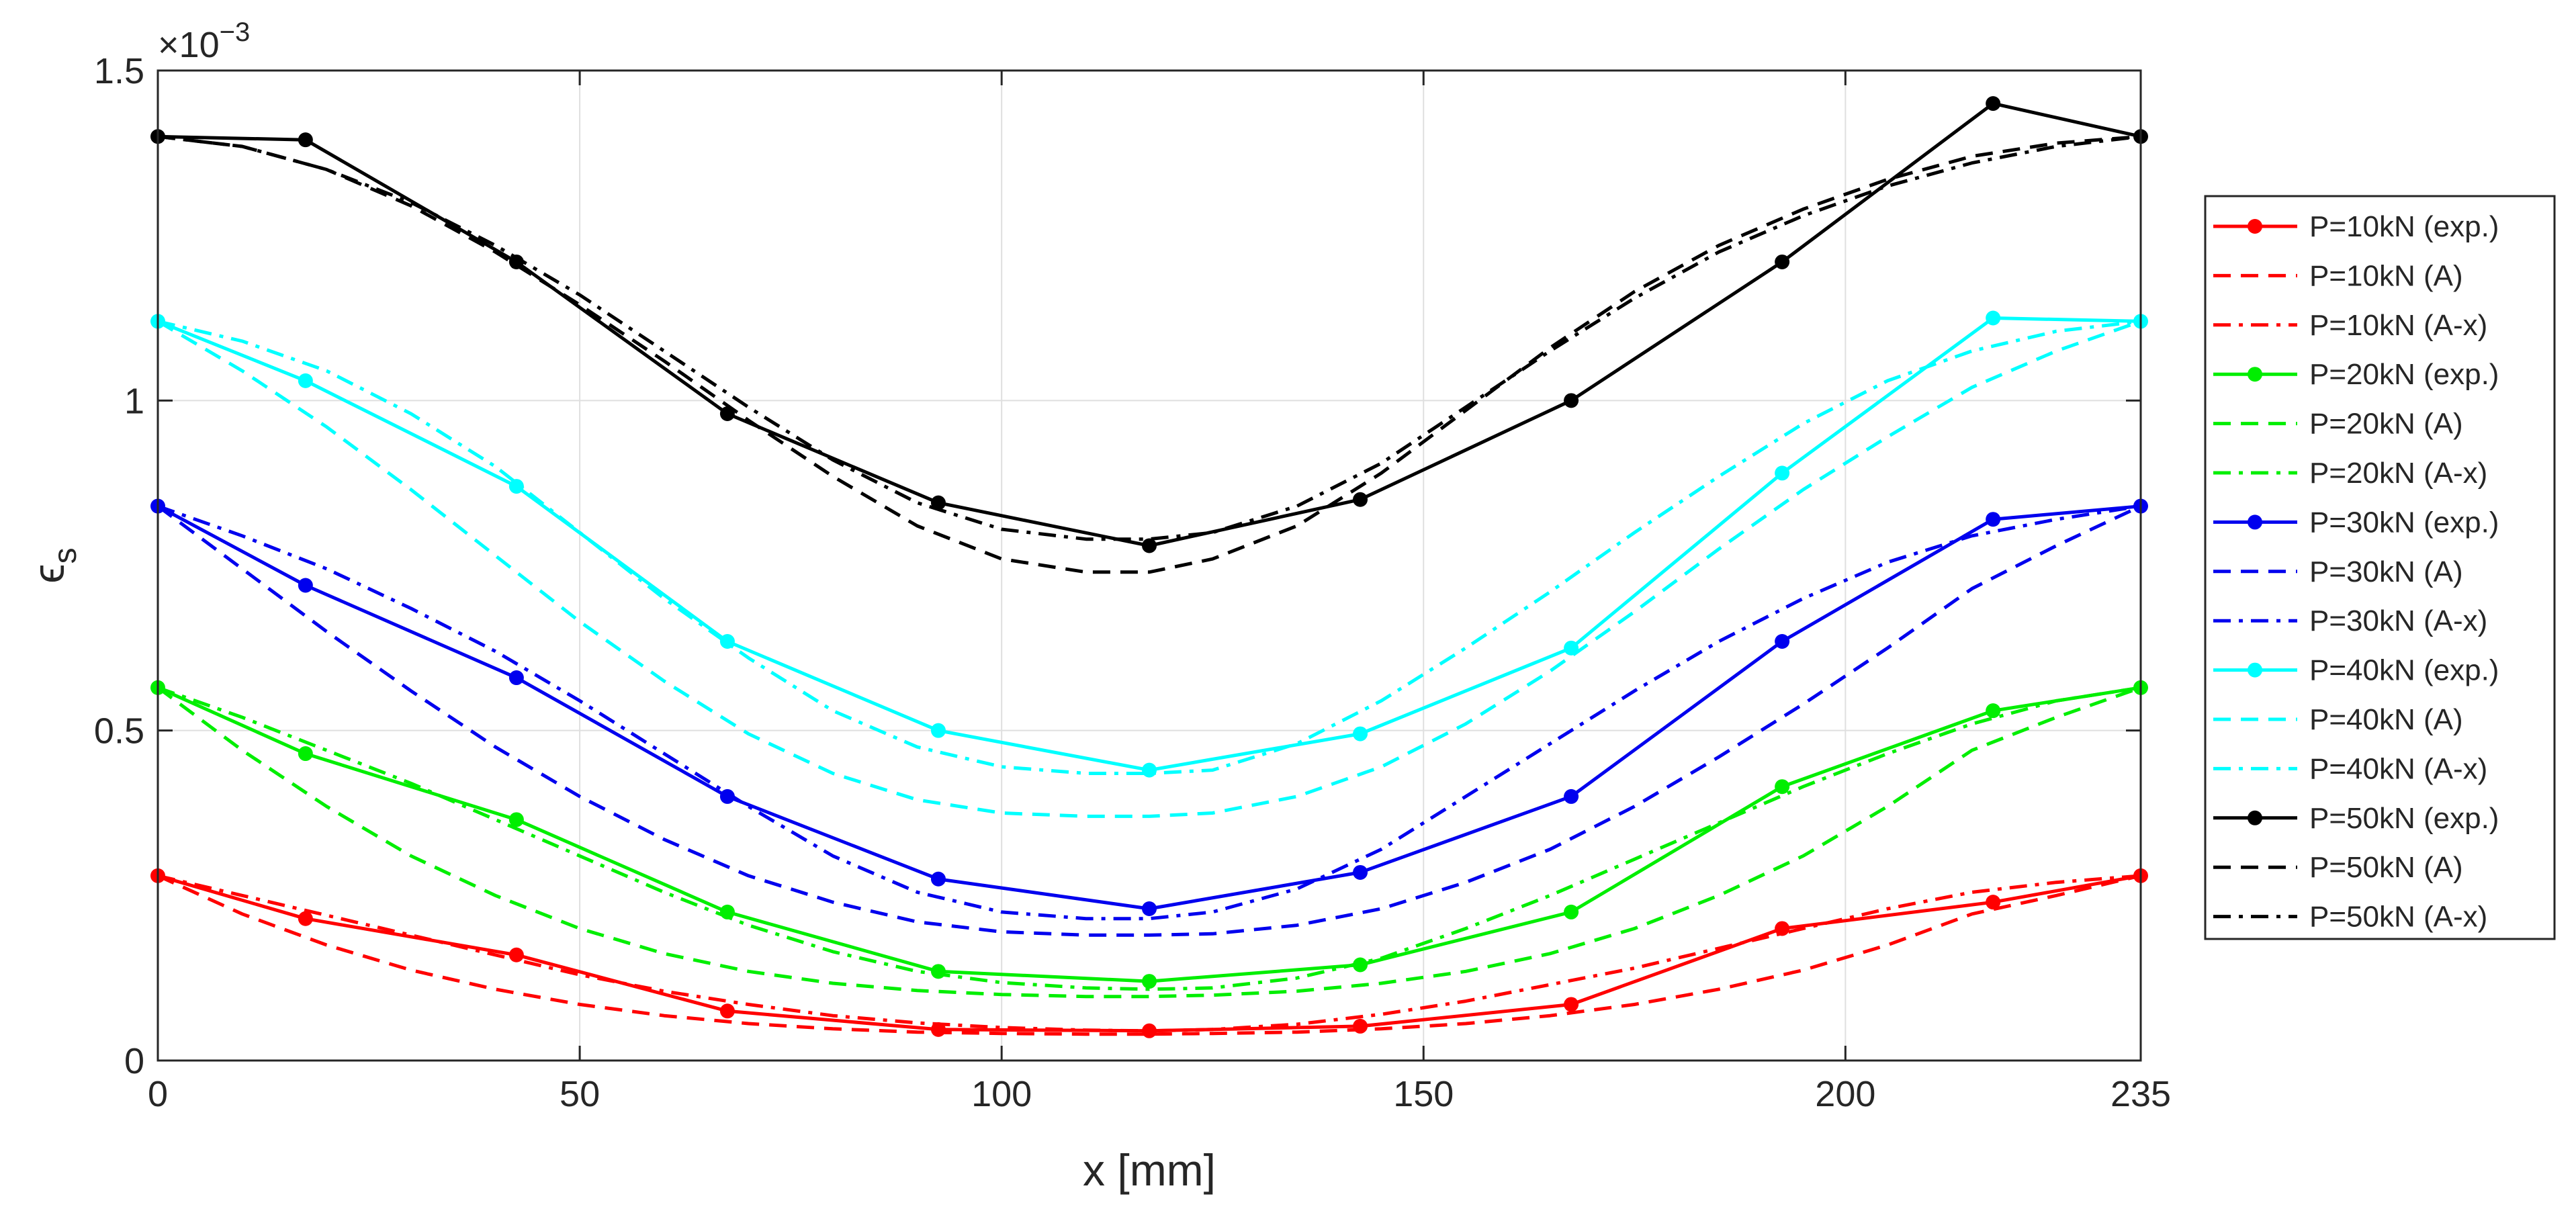  I want to click on legend-label: P=40kN (exp.), so click(2404, 671).